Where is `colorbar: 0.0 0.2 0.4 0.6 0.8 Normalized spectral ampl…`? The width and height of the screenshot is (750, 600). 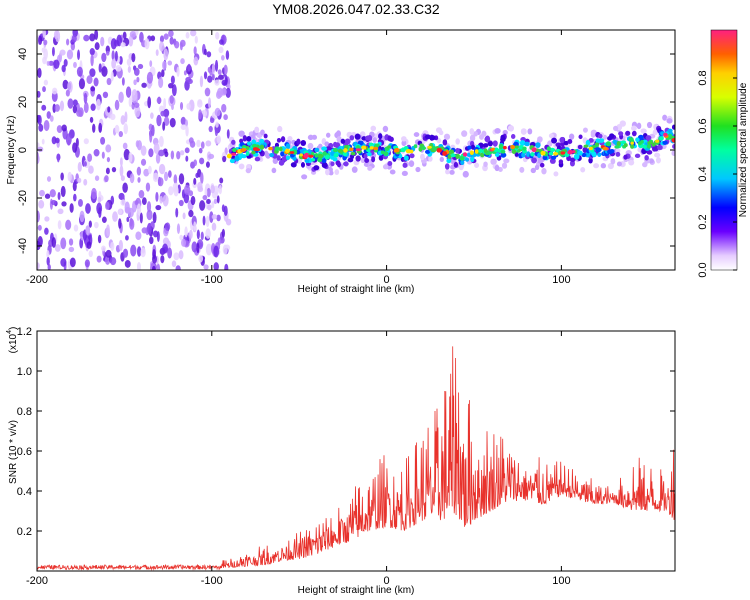 colorbar: 0.0 0.2 0.4 0.6 0.8 Normalized spectral ampl… is located at coordinates (723, 153).